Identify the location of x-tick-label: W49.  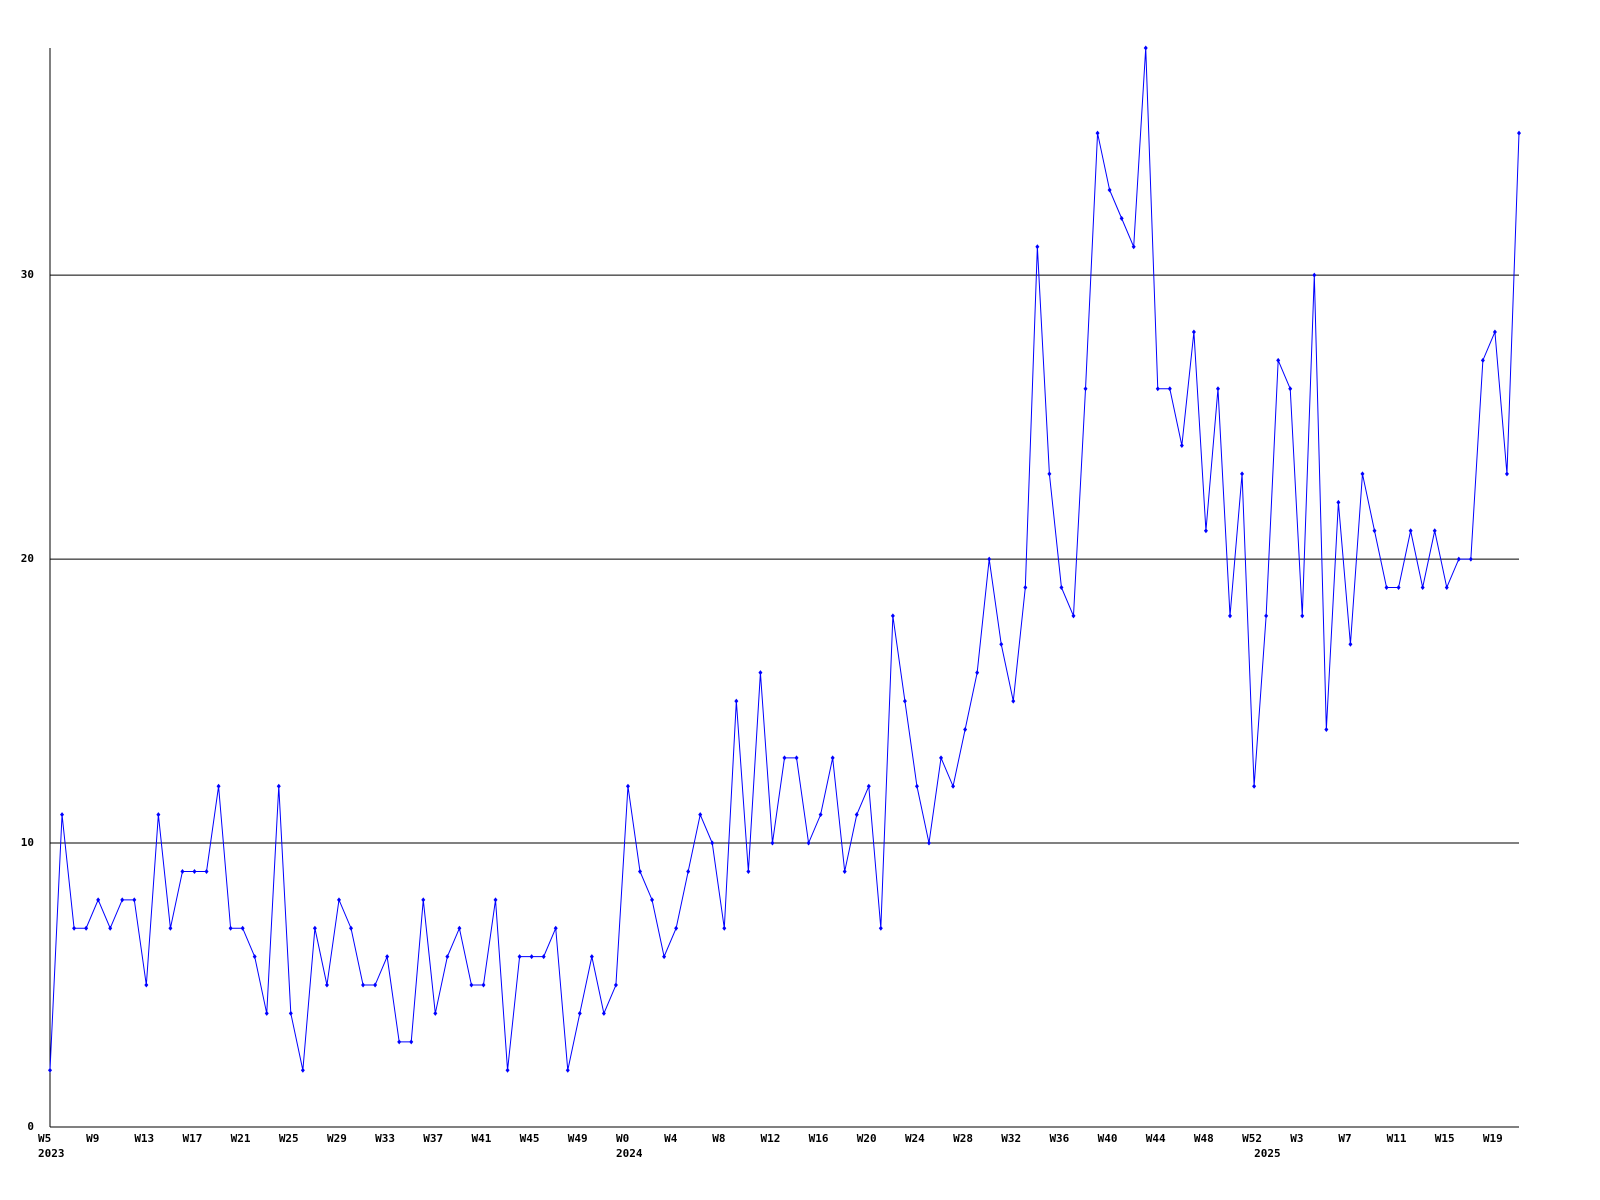
(578, 1138).